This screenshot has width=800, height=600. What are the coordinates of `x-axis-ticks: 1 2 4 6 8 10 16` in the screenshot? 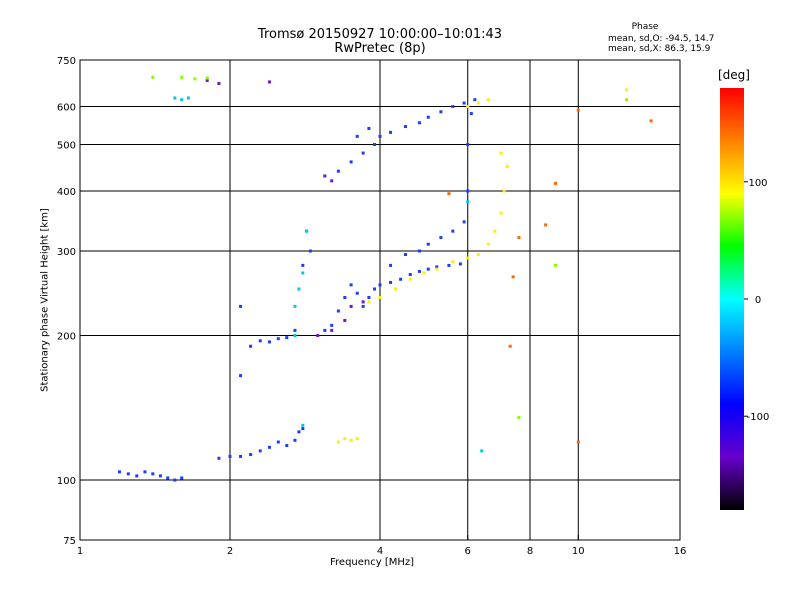 It's located at (381, 546).